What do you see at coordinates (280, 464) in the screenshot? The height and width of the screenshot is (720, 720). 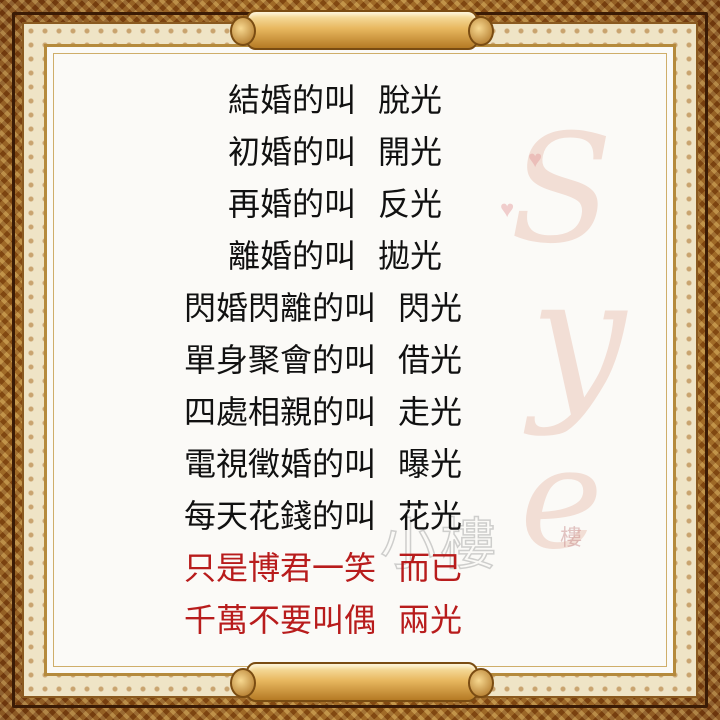 I see `poem-line-phrase: 電視徵婚的叫` at bounding box center [280, 464].